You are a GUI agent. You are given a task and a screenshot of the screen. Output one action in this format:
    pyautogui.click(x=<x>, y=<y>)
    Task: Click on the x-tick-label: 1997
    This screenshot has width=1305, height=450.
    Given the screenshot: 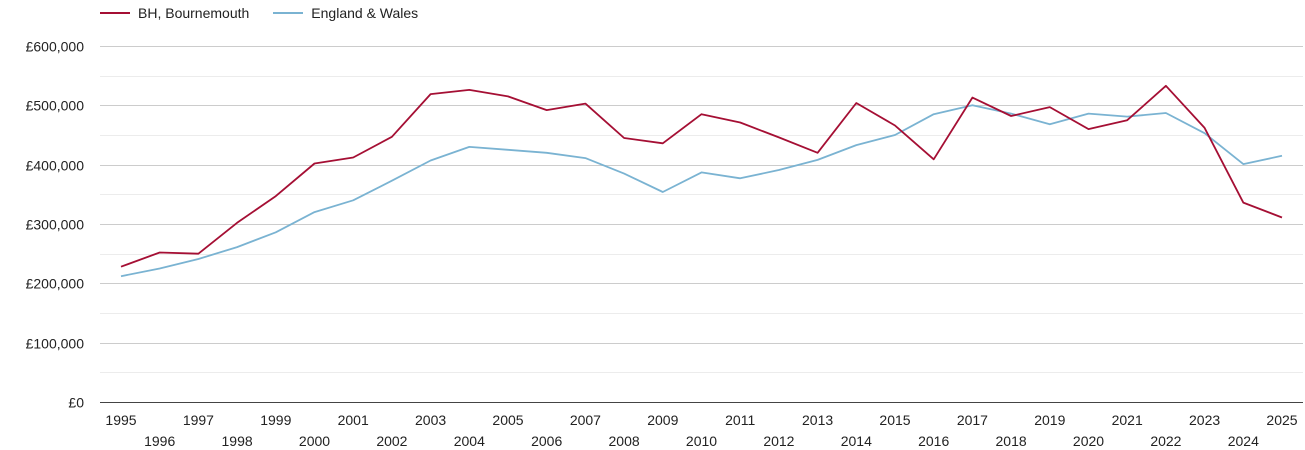 What is the action you would take?
    pyautogui.click(x=198, y=420)
    